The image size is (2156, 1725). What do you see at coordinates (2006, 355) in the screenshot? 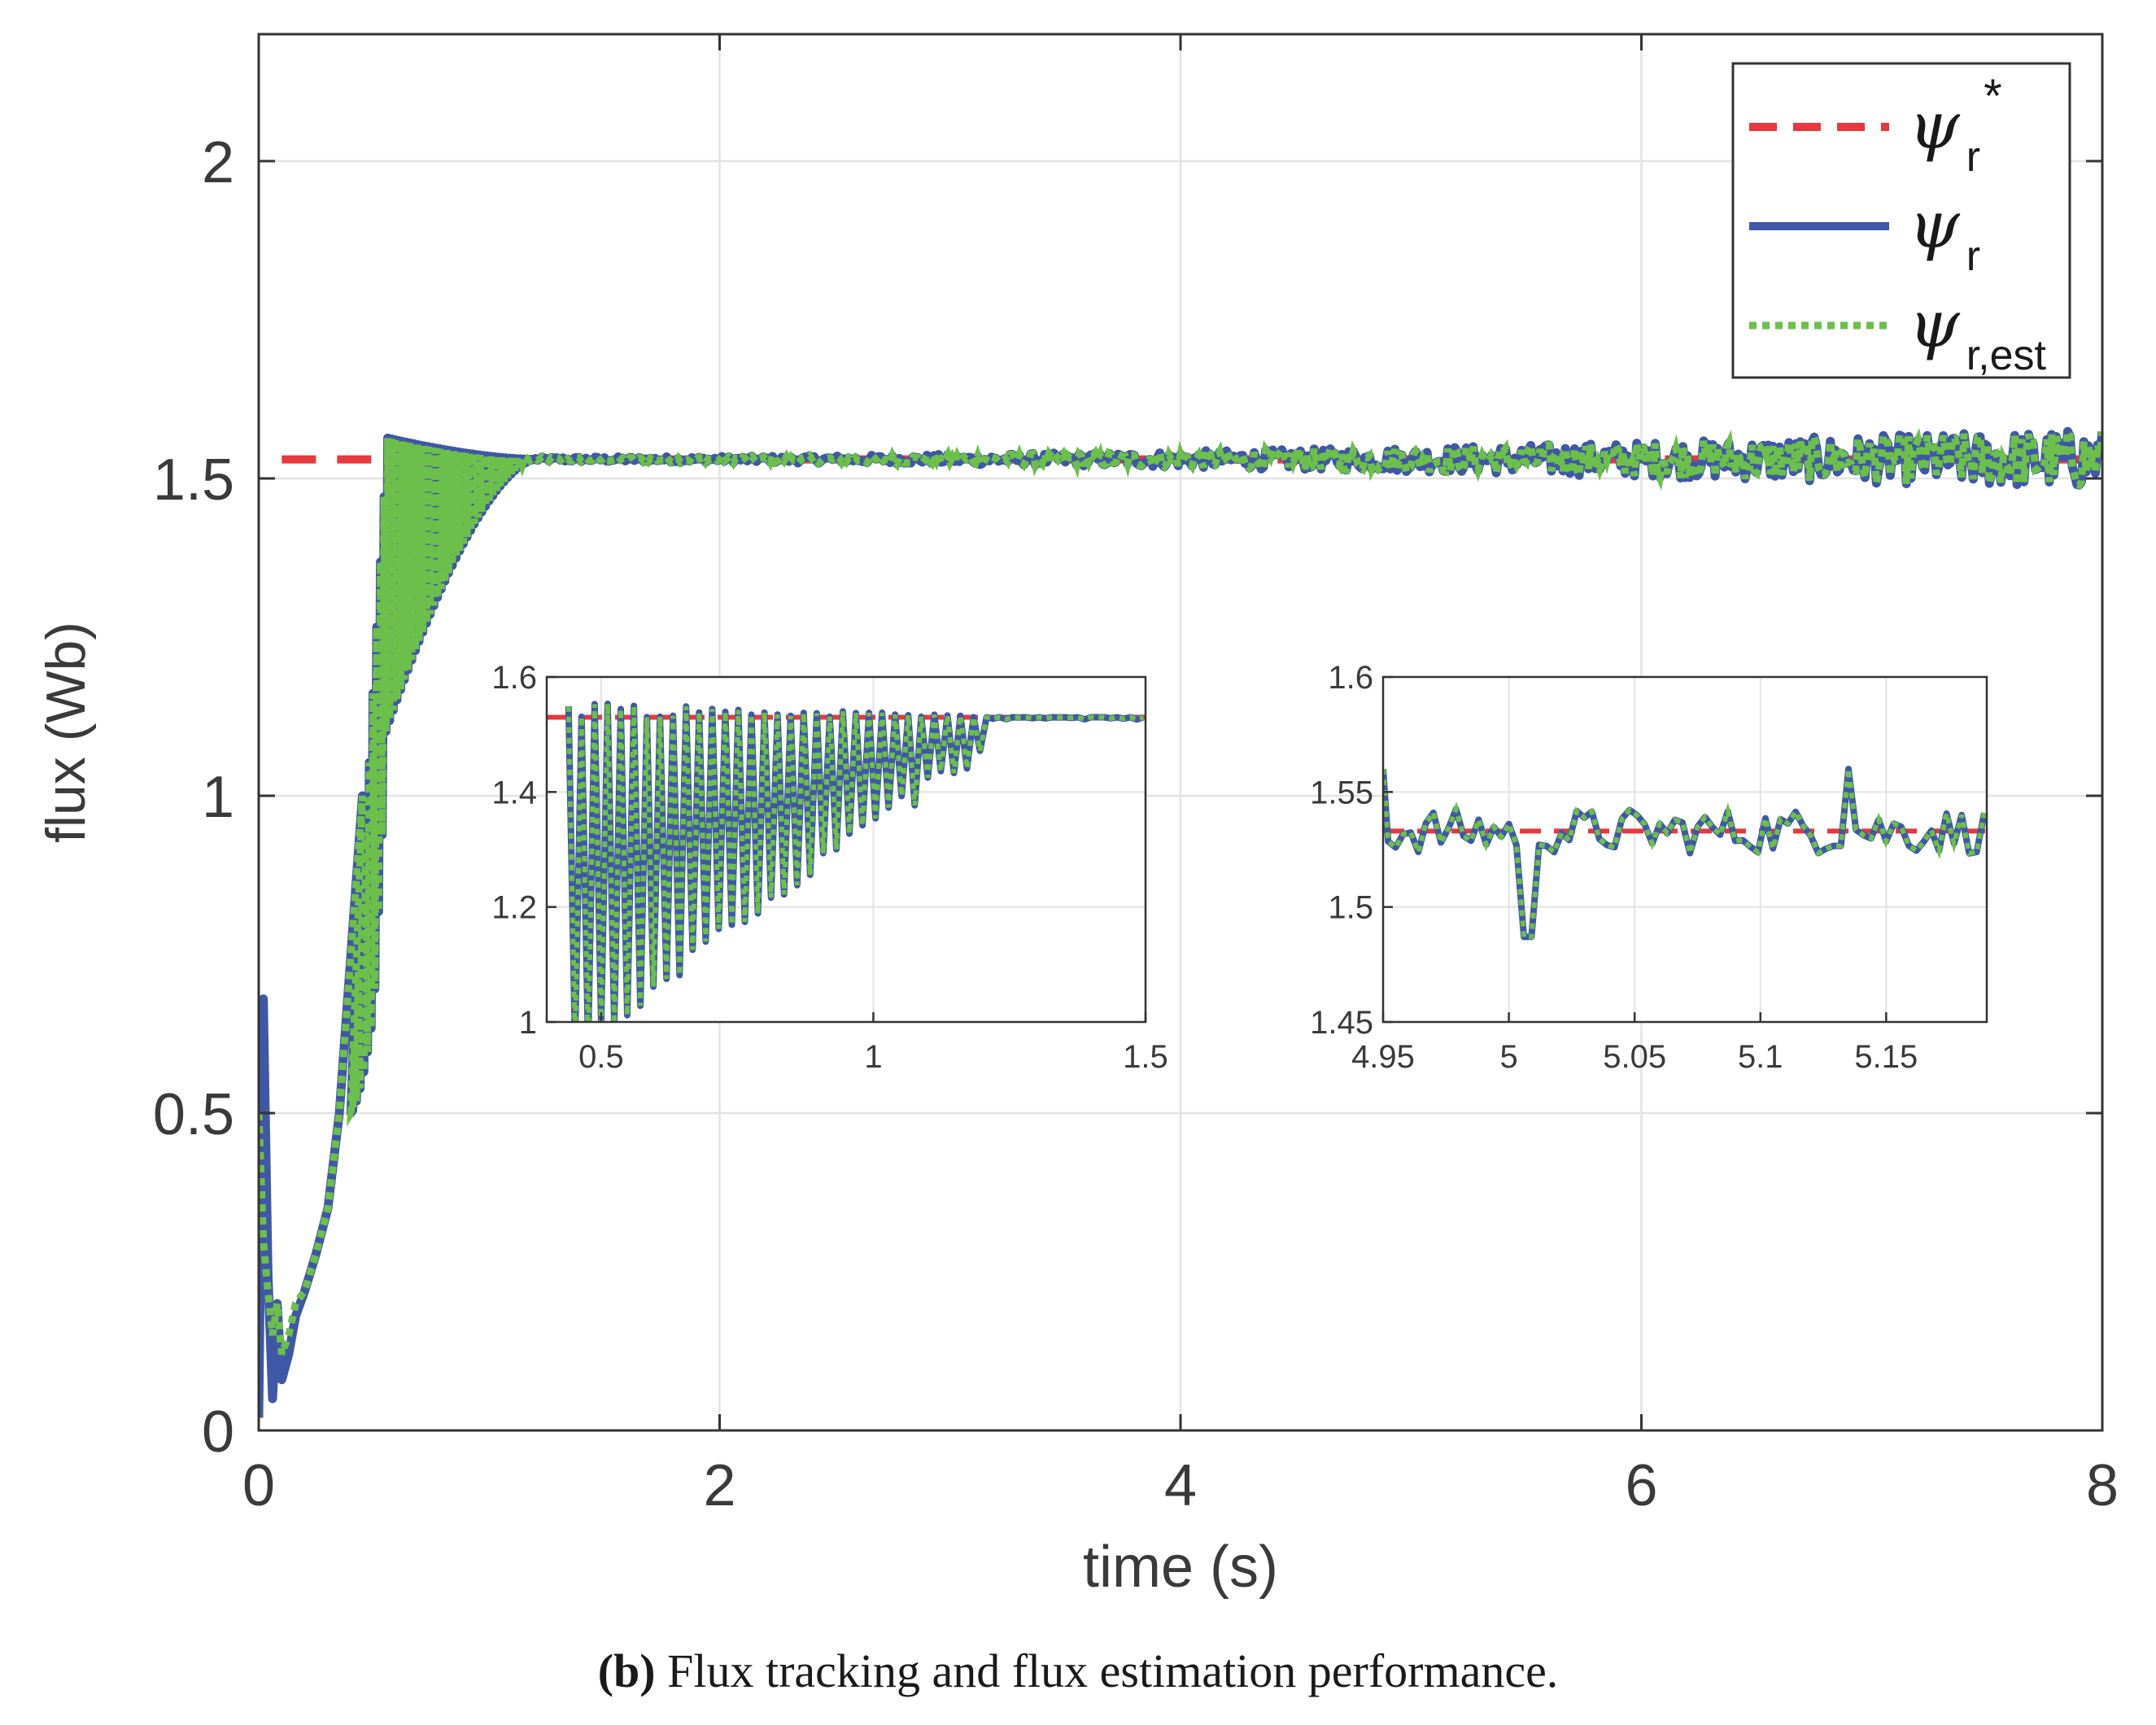
I see `legend-subscript: r,est` at bounding box center [2006, 355].